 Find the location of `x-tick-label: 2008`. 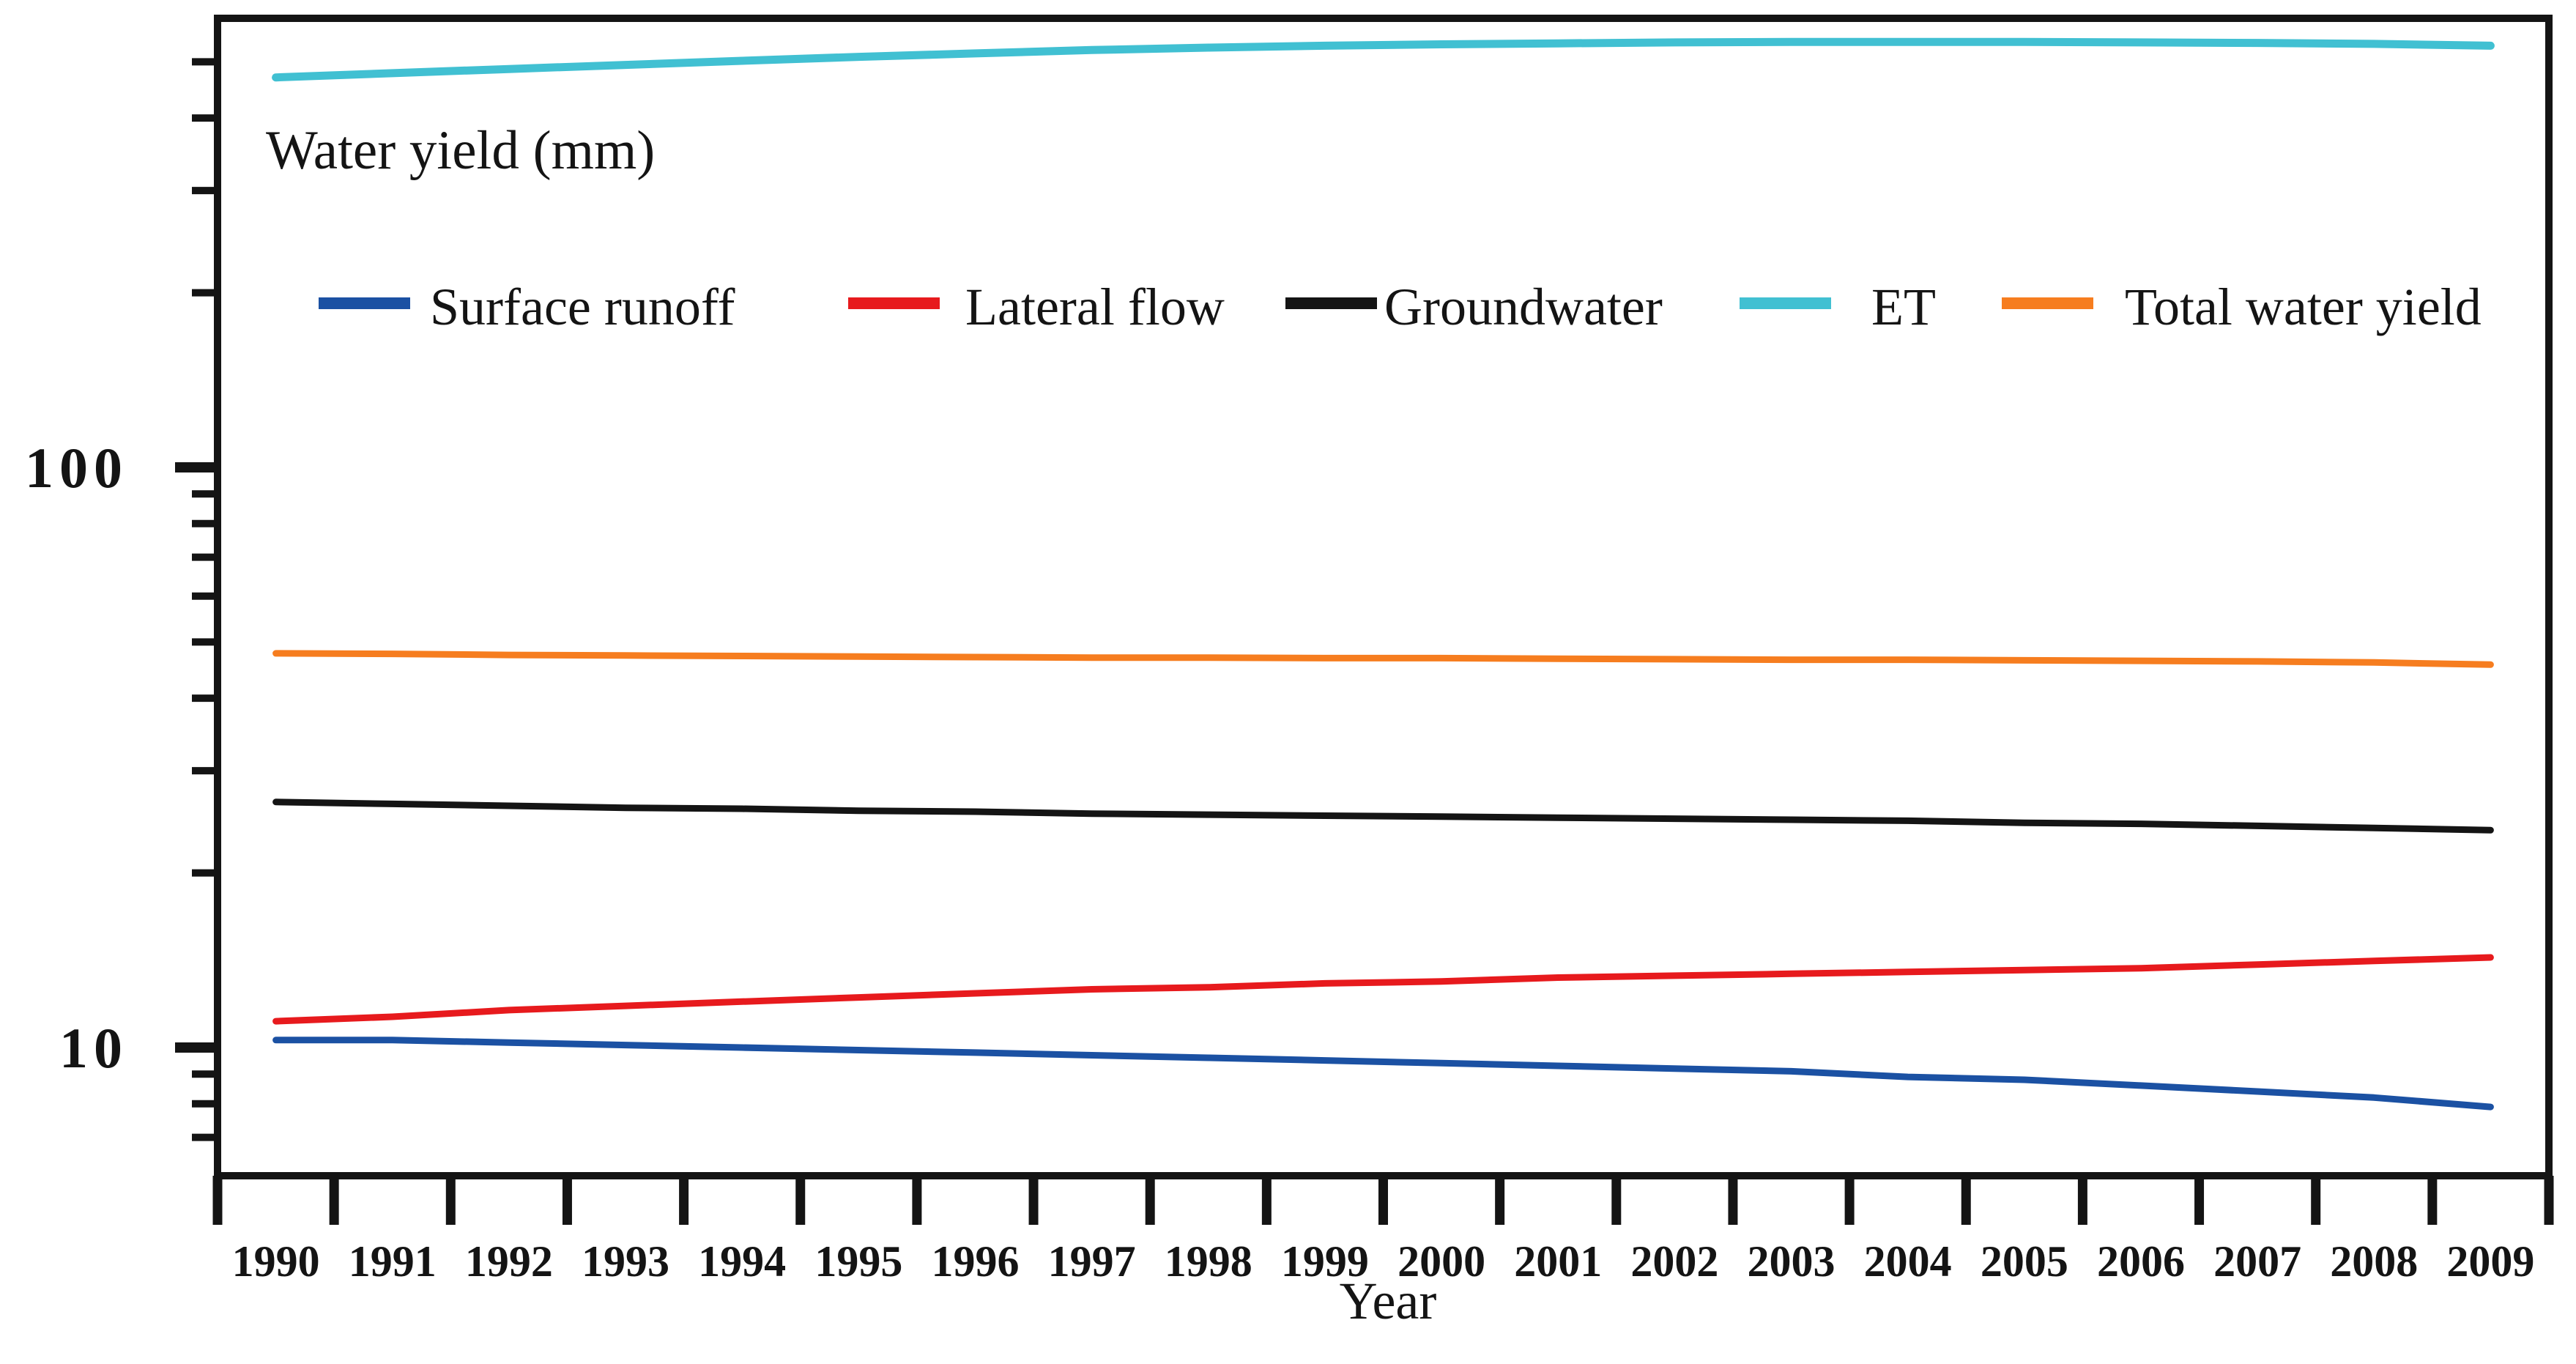

x-tick-label: 2008 is located at coordinates (2374, 1261).